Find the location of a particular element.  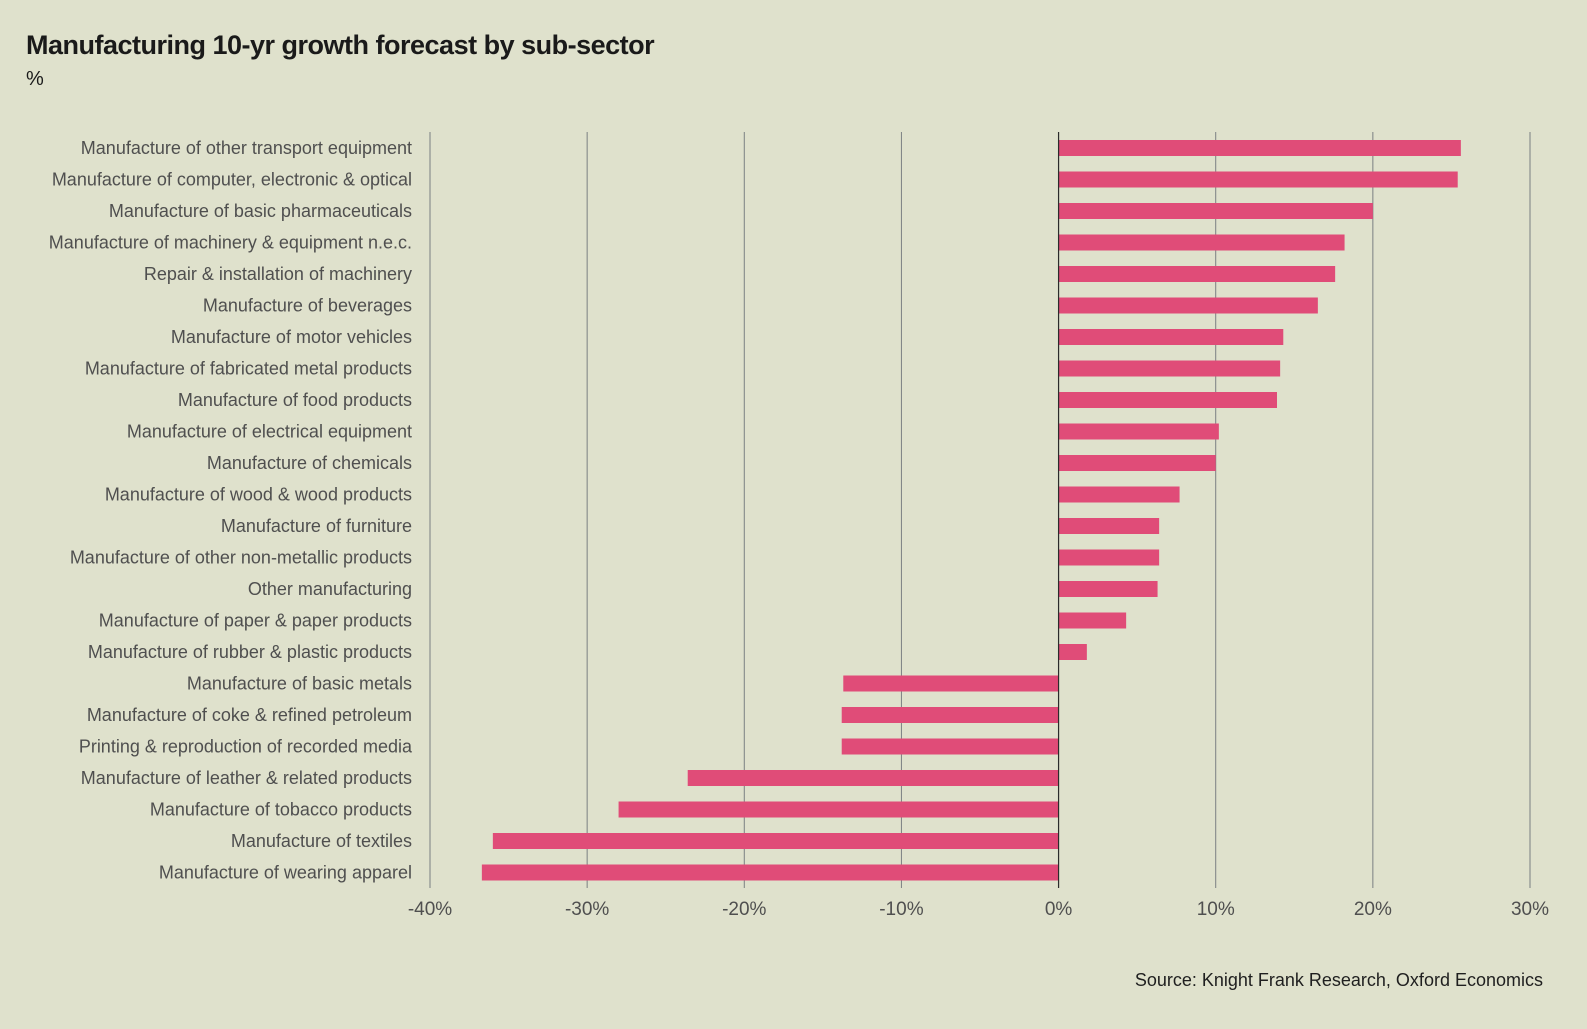

x-tick-label: 10% is located at coordinates (1216, 909).